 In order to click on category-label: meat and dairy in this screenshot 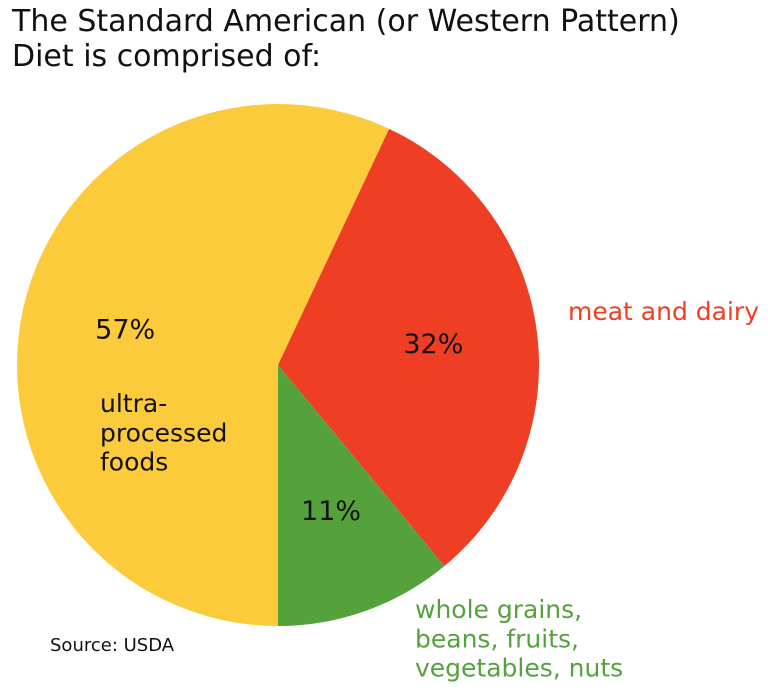, I will do `click(663, 311)`.